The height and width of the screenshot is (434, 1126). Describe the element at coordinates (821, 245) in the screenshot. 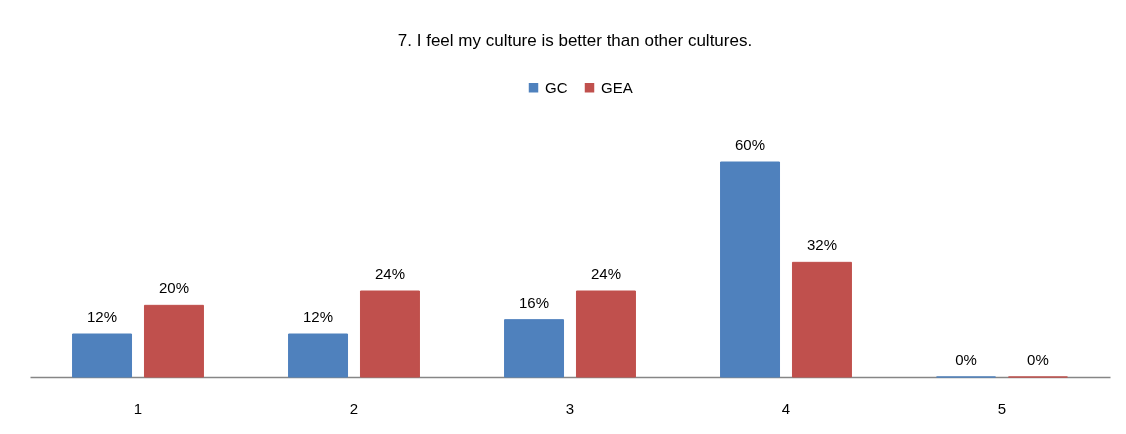

I see `data-label: 32%` at that location.